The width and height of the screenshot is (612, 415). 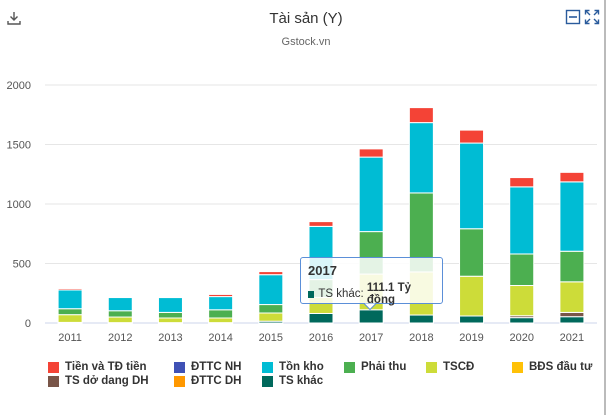 I want to click on tooltip: 2017 TS khác: 111.1 Tỷ đồng, so click(x=371, y=281).